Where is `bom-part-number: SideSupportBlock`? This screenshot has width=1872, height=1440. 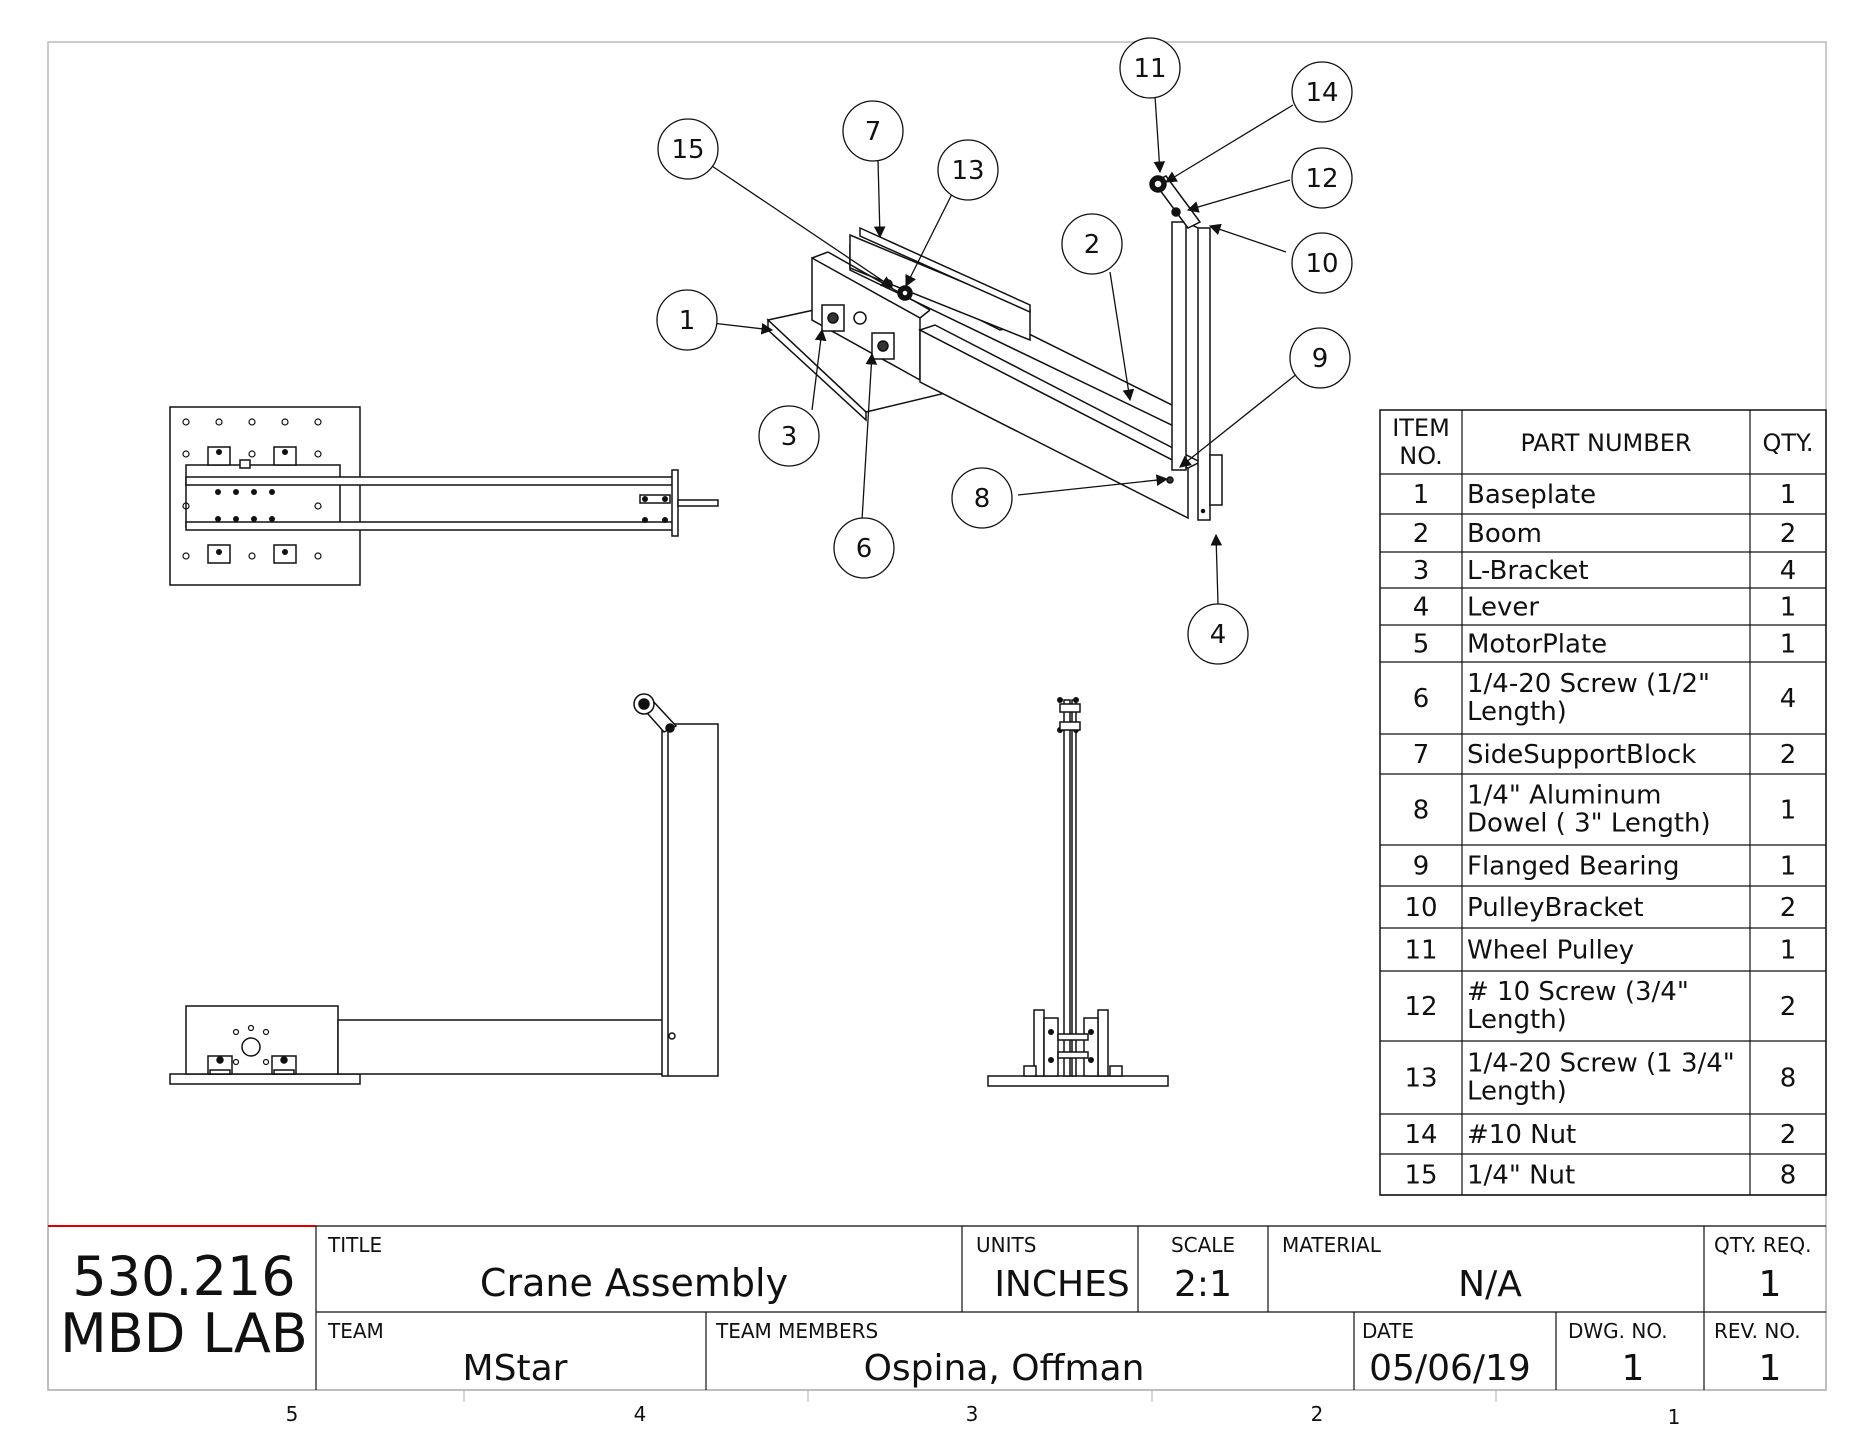
bom-part-number: SideSupportBlock is located at coordinates (1581, 755).